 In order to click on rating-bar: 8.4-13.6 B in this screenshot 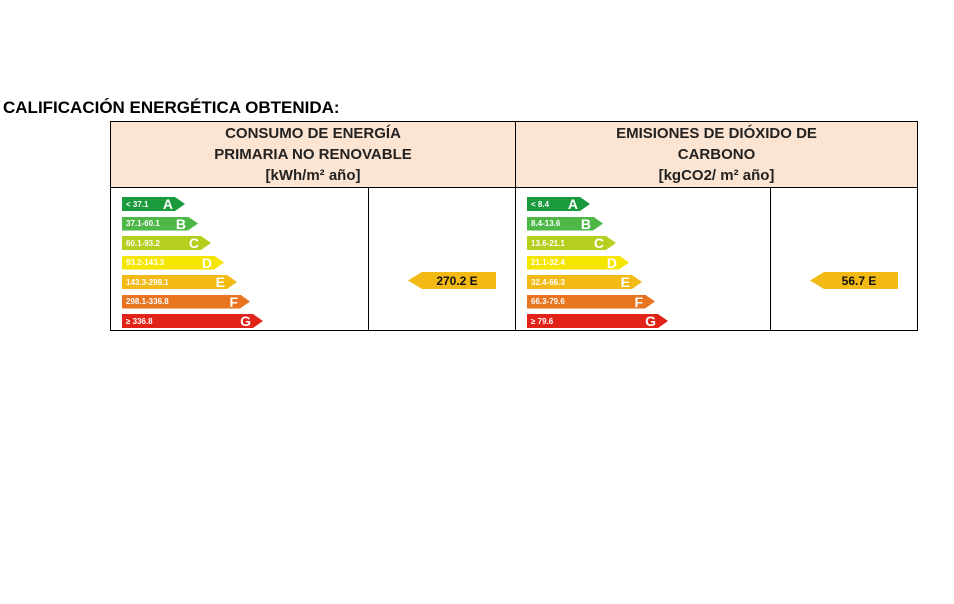, I will do `click(565, 223)`.